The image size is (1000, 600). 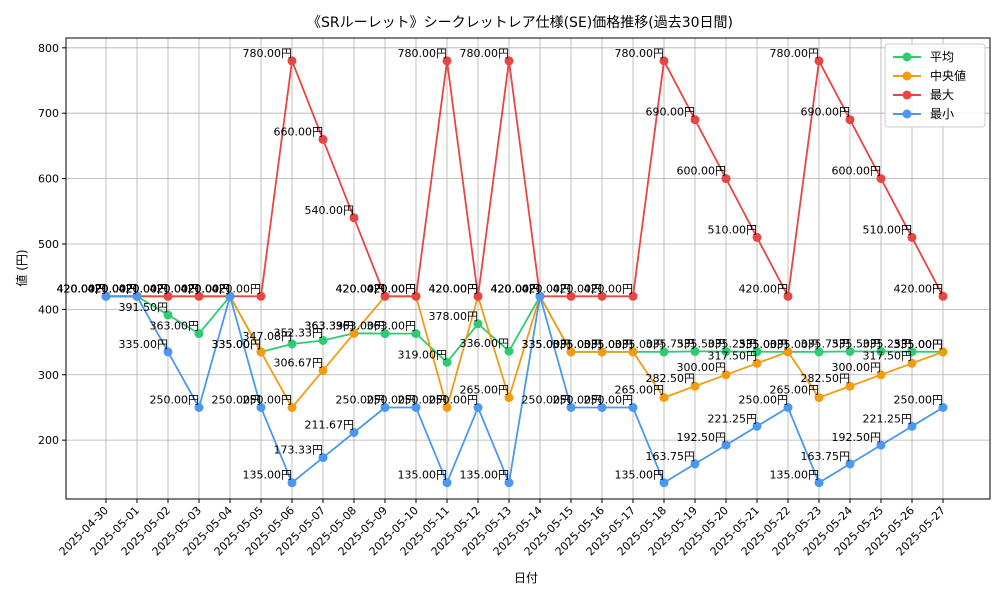 I want to click on data-label: 282.50円, so click(x=671, y=378).